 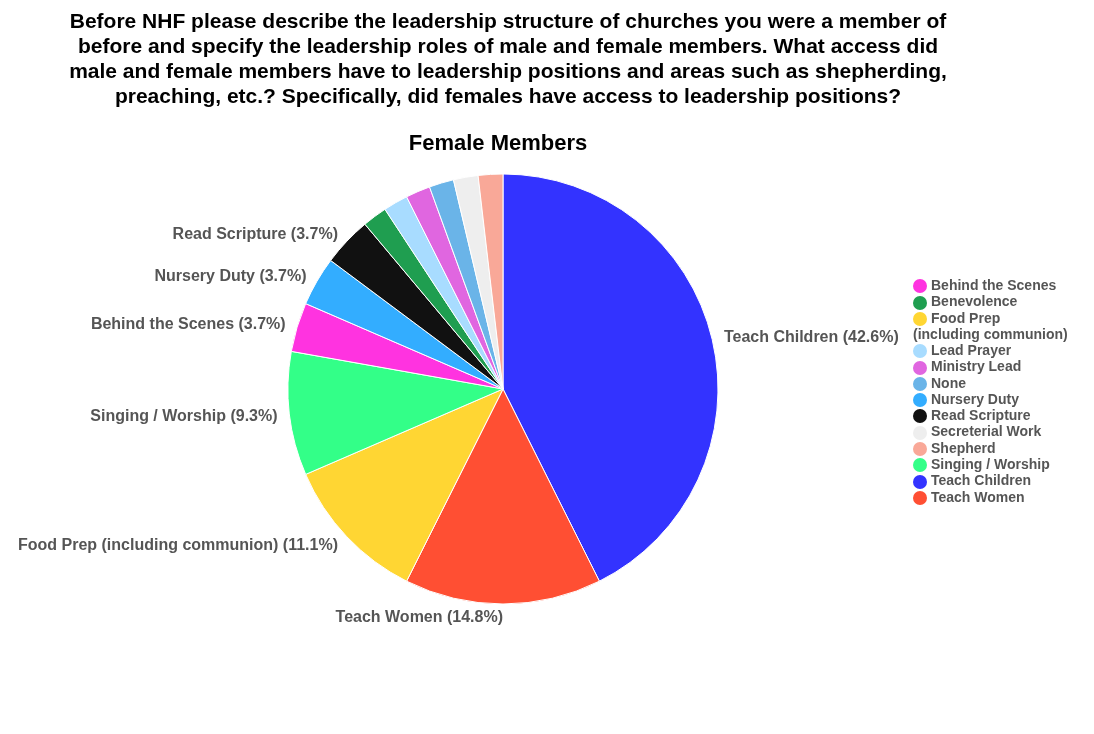 What do you see at coordinates (990, 464) in the screenshot?
I see `legend-label: Singing / Worship` at bounding box center [990, 464].